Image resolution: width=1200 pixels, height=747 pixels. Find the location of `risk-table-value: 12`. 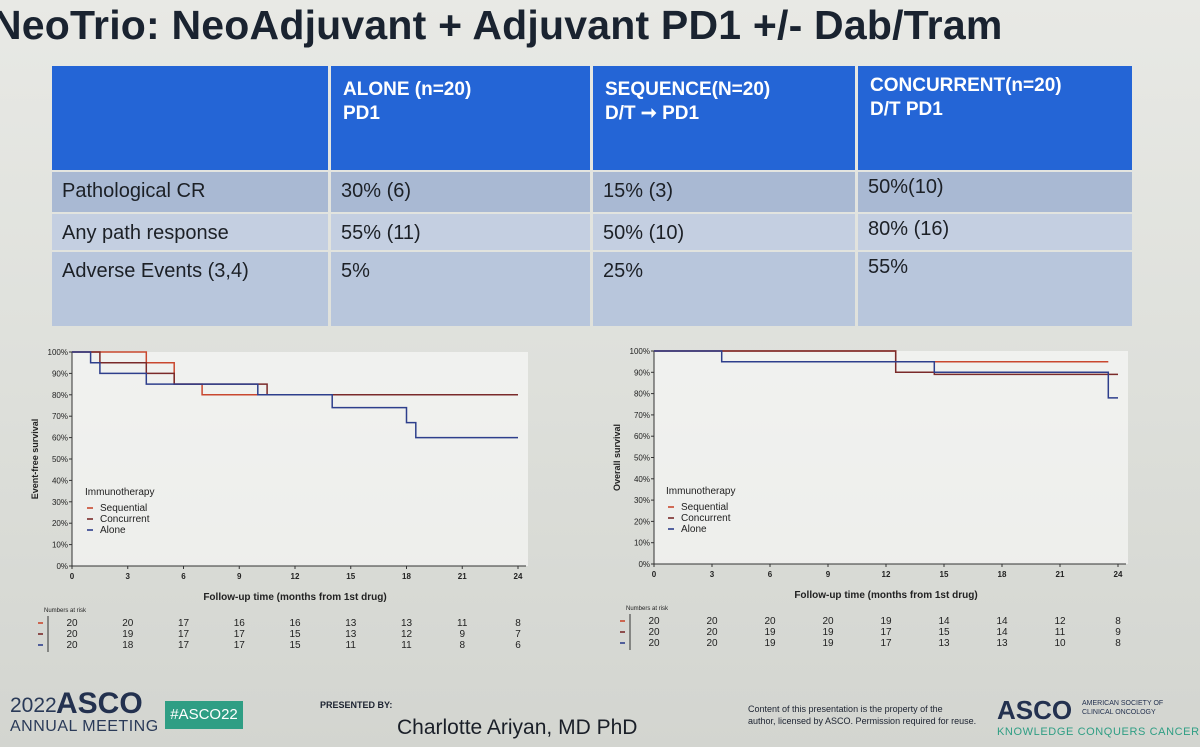

risk-table-value: 12 is located at coordinates (1060, 621).